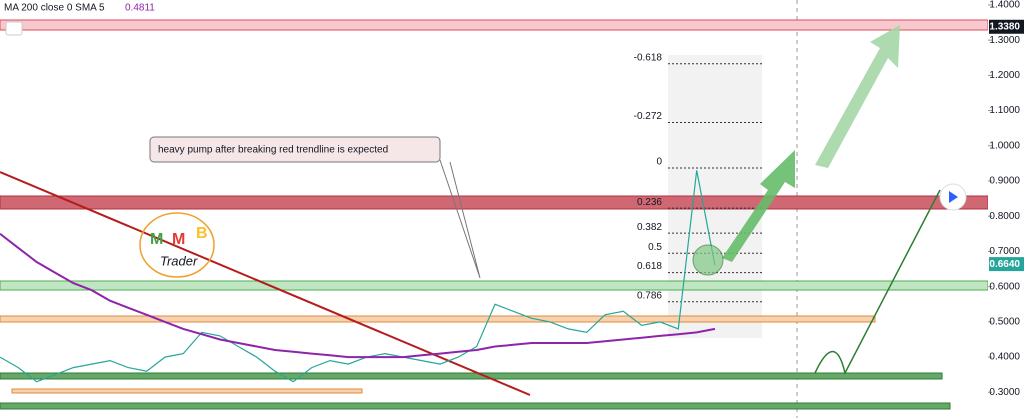 Image resolution: width=1024 pixels, height=418 pixels. I want to click on y-tick-label: 0.5000, so click(1004, 322).